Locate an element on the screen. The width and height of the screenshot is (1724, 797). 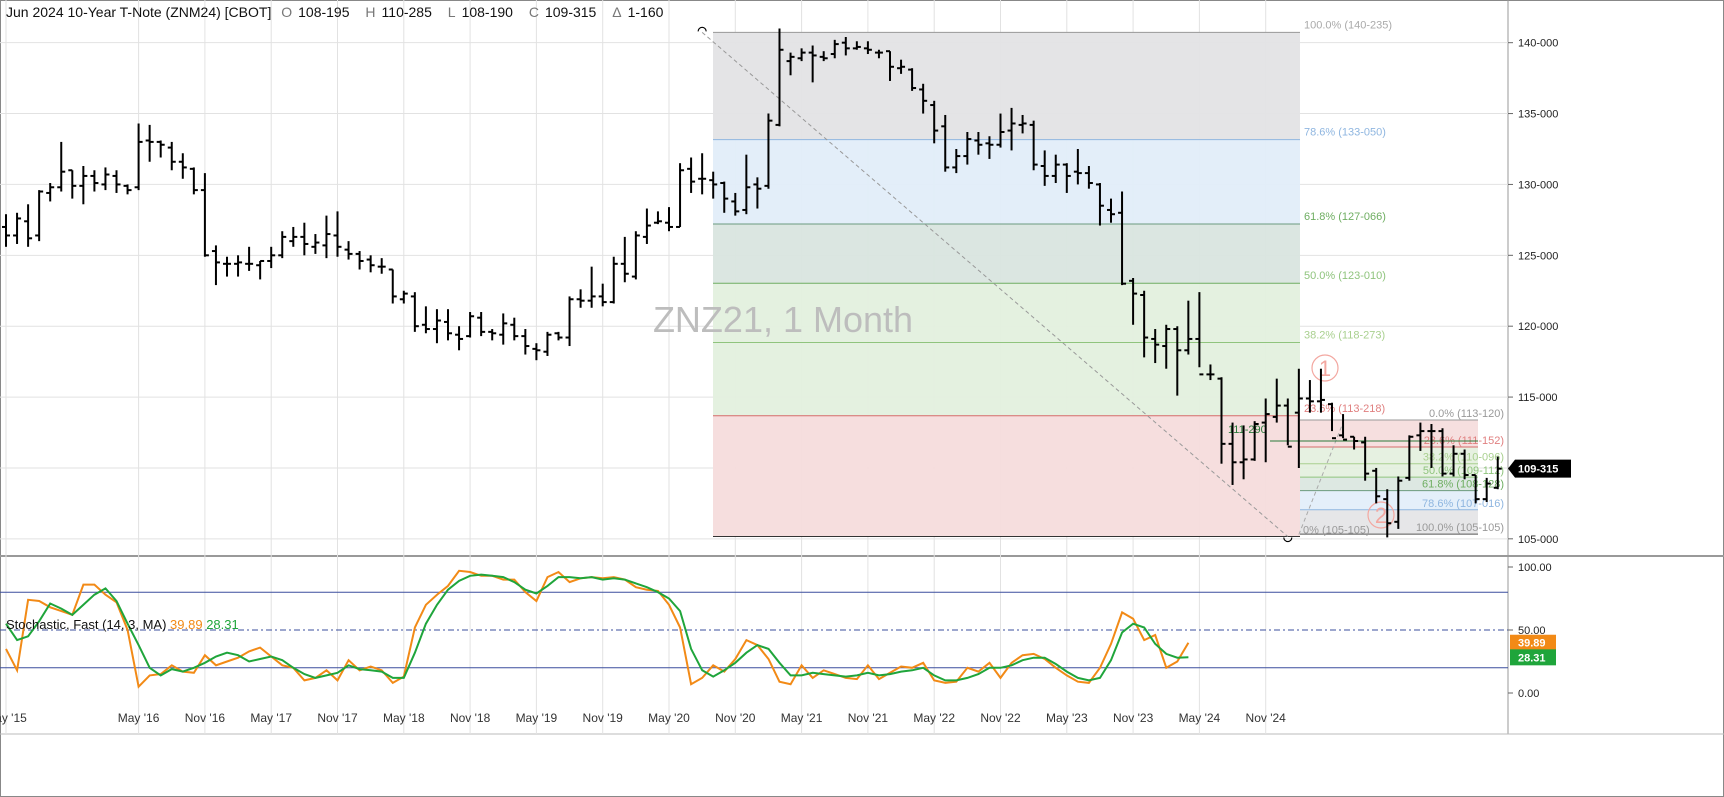
time-axis-label: Nov '24 is located at coordinates (1266, 718).